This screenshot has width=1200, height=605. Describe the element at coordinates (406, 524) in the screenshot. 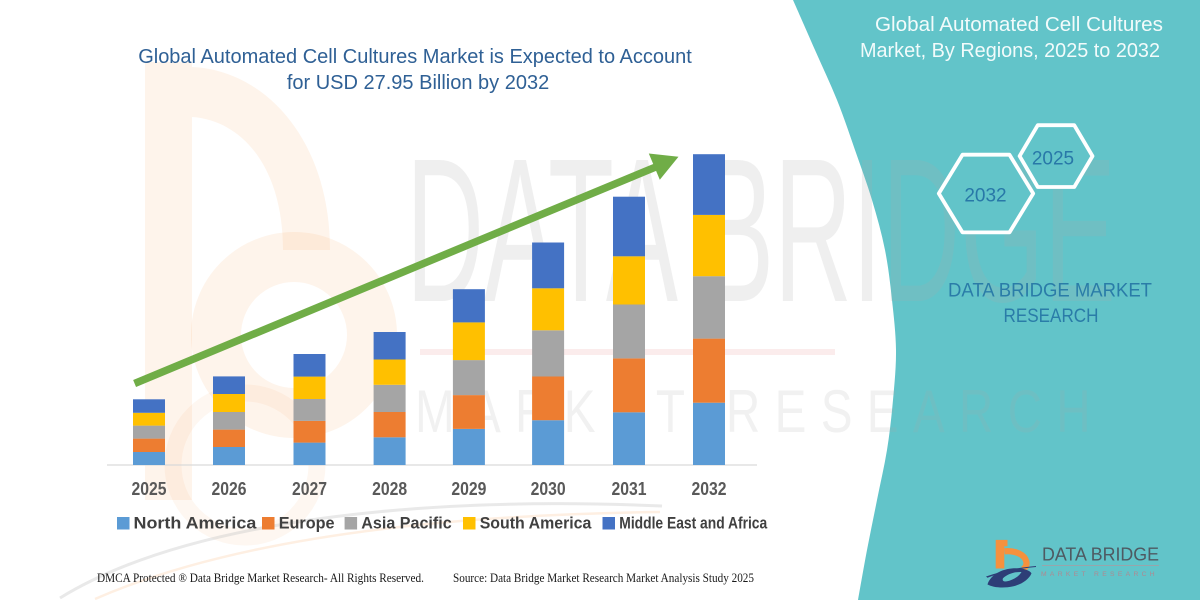

I see `svg-text: Asia Pacific` at that location.